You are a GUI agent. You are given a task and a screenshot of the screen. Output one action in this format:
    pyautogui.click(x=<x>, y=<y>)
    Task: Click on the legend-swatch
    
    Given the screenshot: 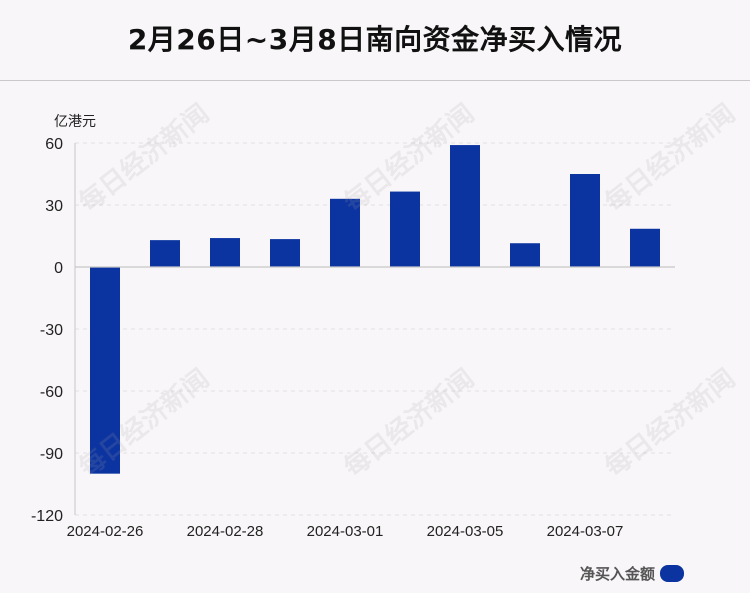 What is the action you would take?
    pyautogui.click(x=672, y=573)
    